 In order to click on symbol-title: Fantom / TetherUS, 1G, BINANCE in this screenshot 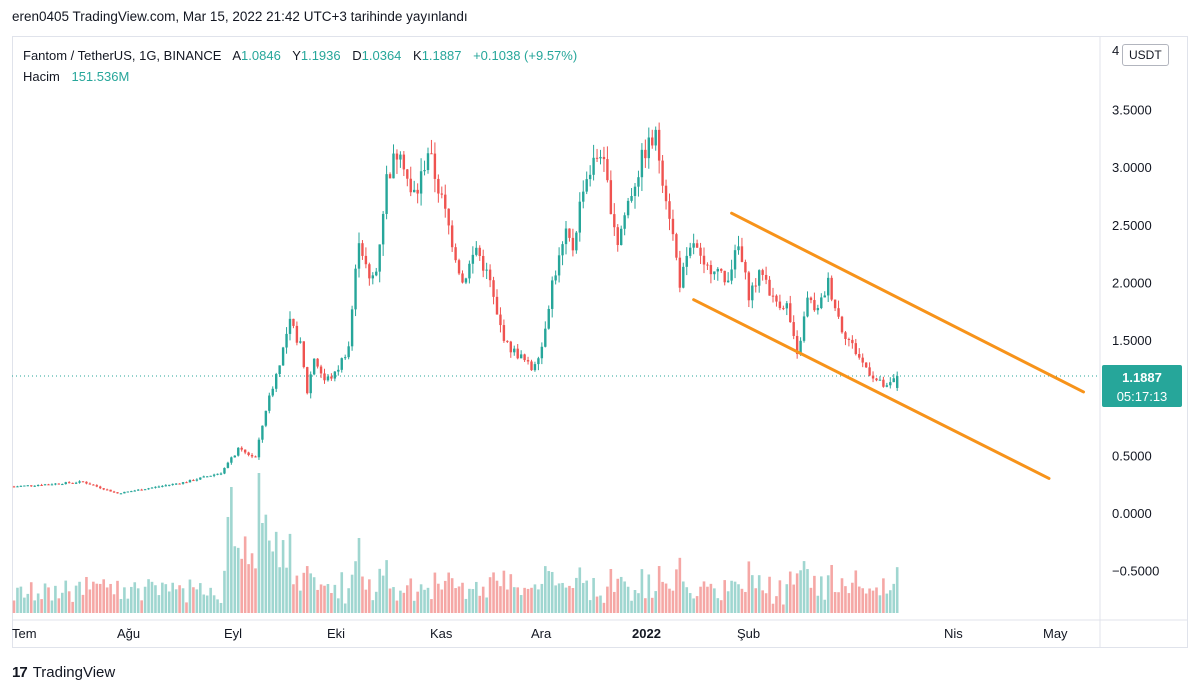, I will do `click(122, 55)`.